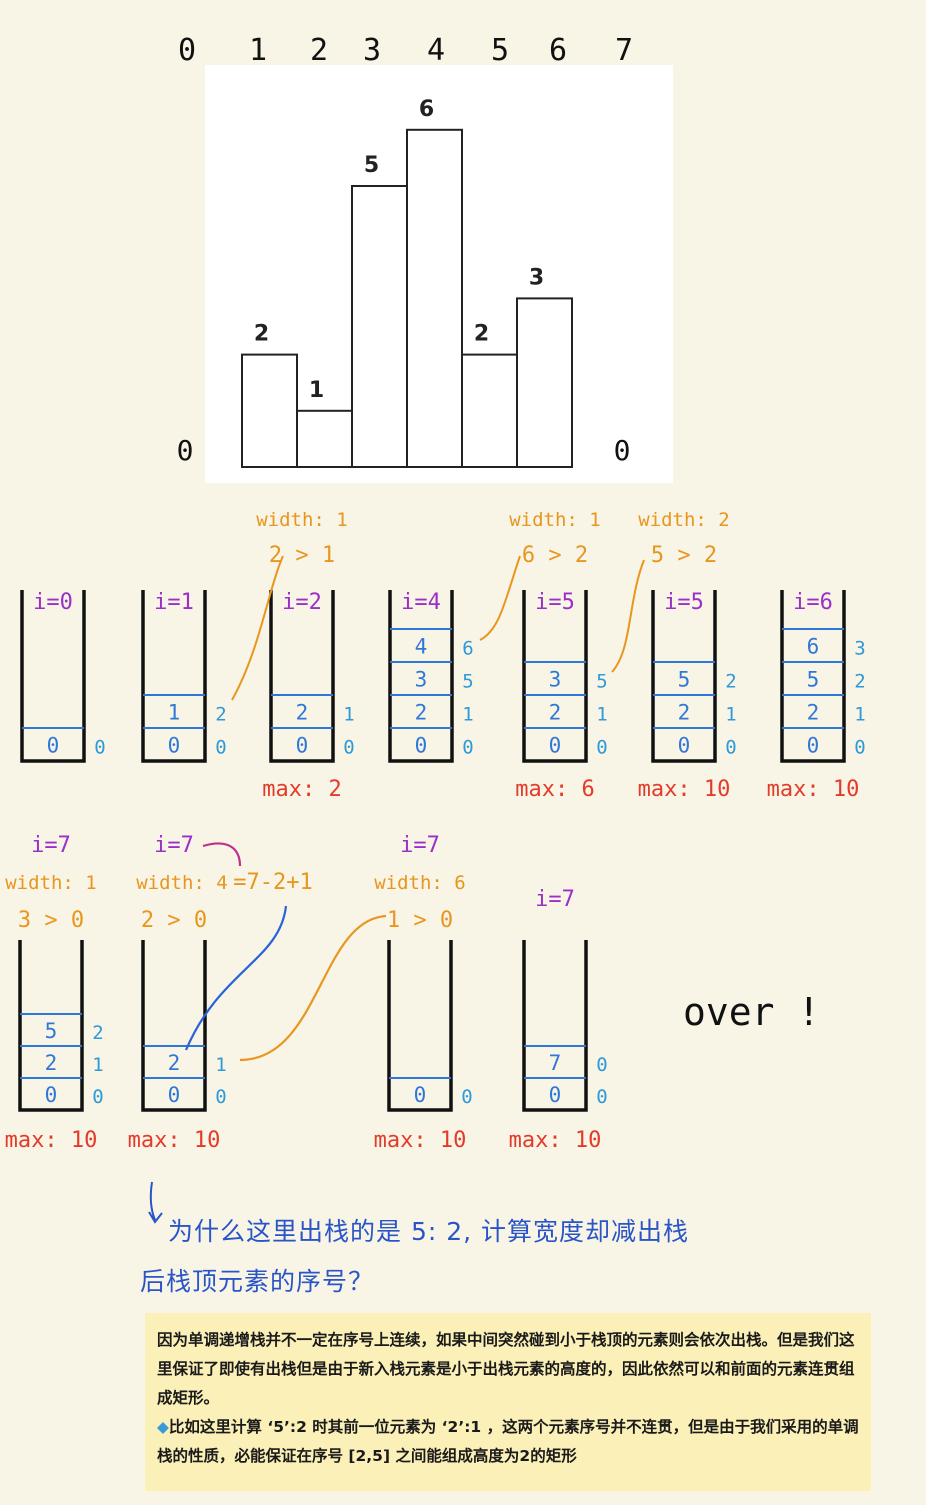  Describe the element at coordinates (813, 602) in the screenshot. I see `stack-i-label: i=6` at that location.